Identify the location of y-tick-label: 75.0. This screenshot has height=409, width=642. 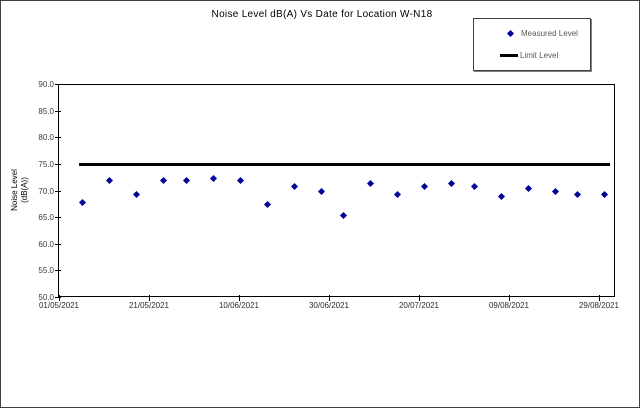
(46, 164).